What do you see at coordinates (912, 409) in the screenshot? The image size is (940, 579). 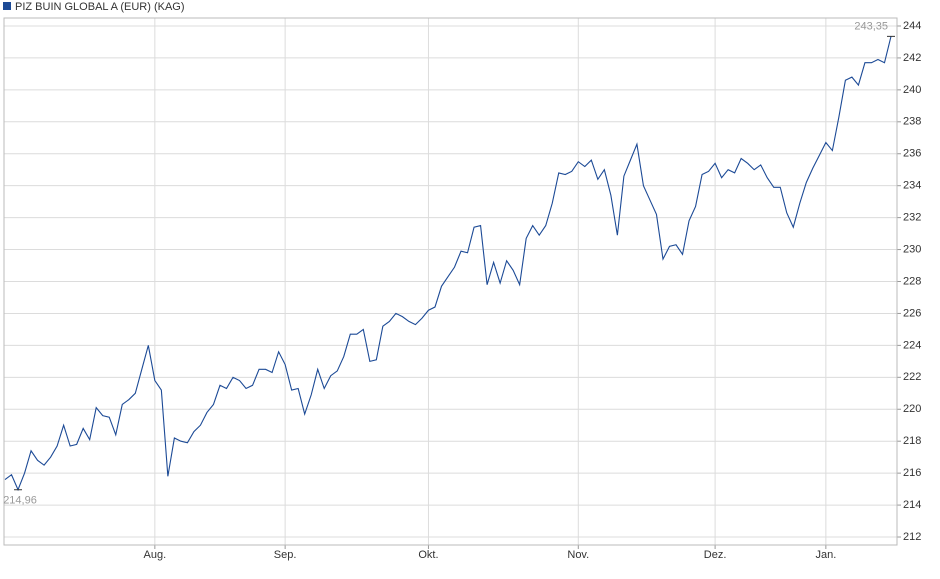 I see `y-tick-label: 220` at bounding box center [912, 409].